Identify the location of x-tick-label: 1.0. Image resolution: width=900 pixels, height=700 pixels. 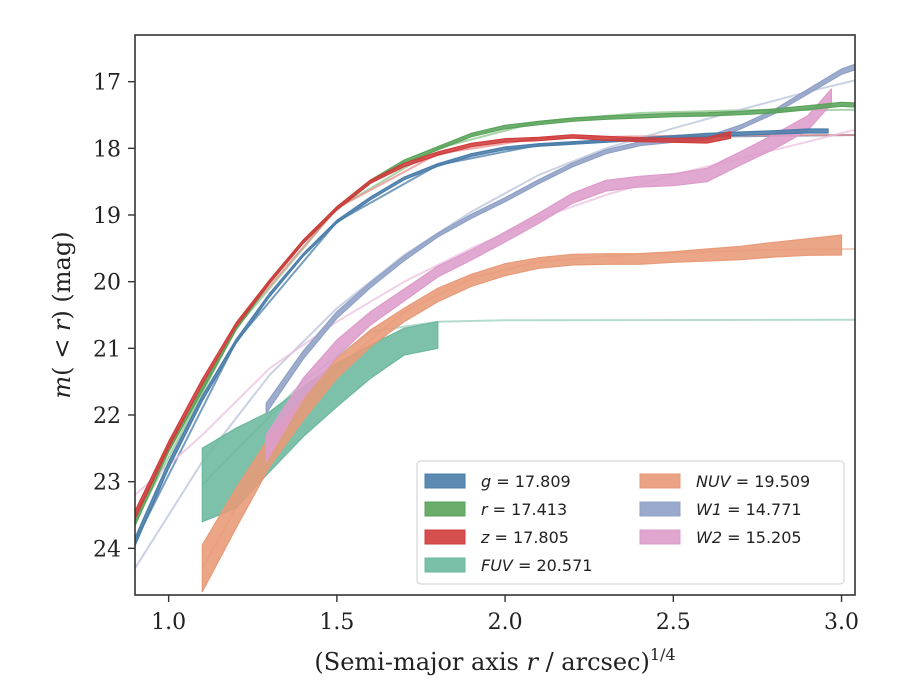
(168, 622).